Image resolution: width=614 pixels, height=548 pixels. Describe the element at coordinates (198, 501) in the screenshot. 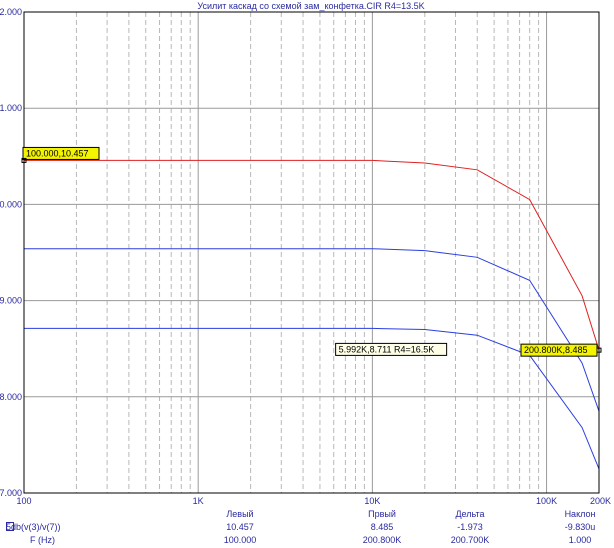

I see `x-tick-label: 1K` at that location.